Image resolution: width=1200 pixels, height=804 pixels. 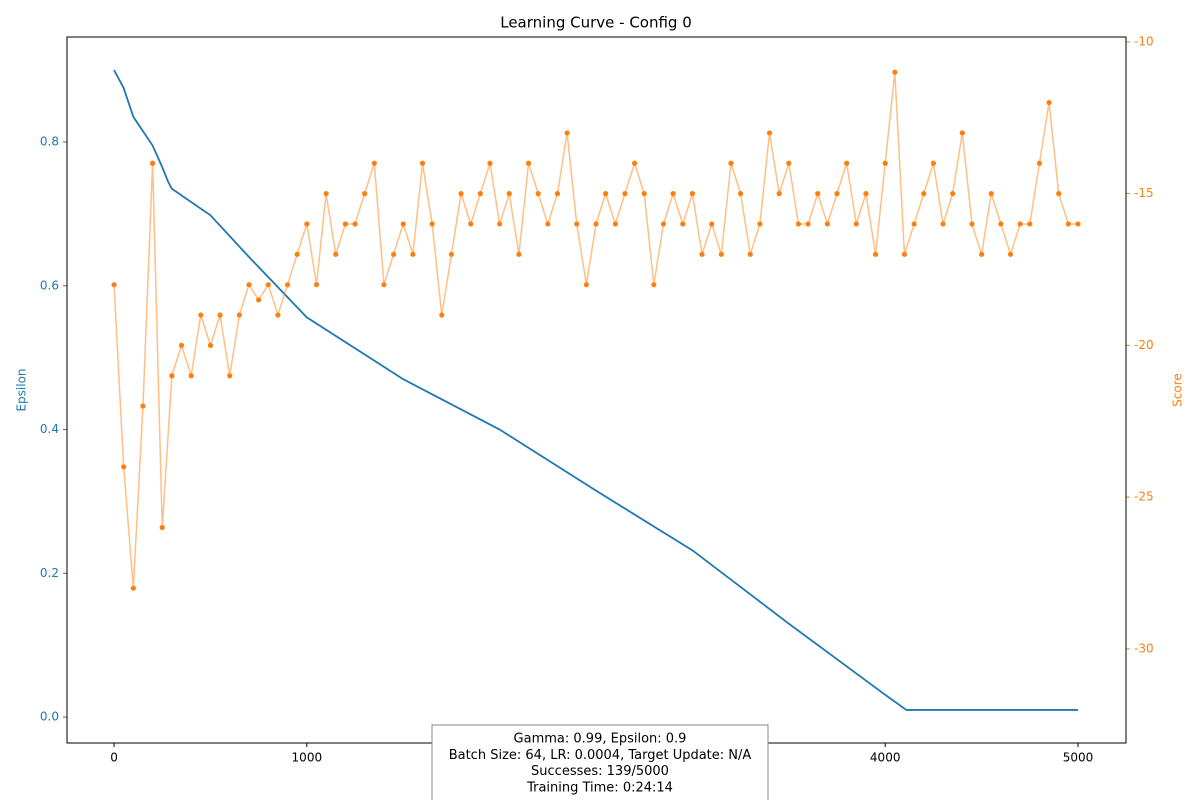 I want to click on y2-axis-label: Score, so click(x=1178, y=390).